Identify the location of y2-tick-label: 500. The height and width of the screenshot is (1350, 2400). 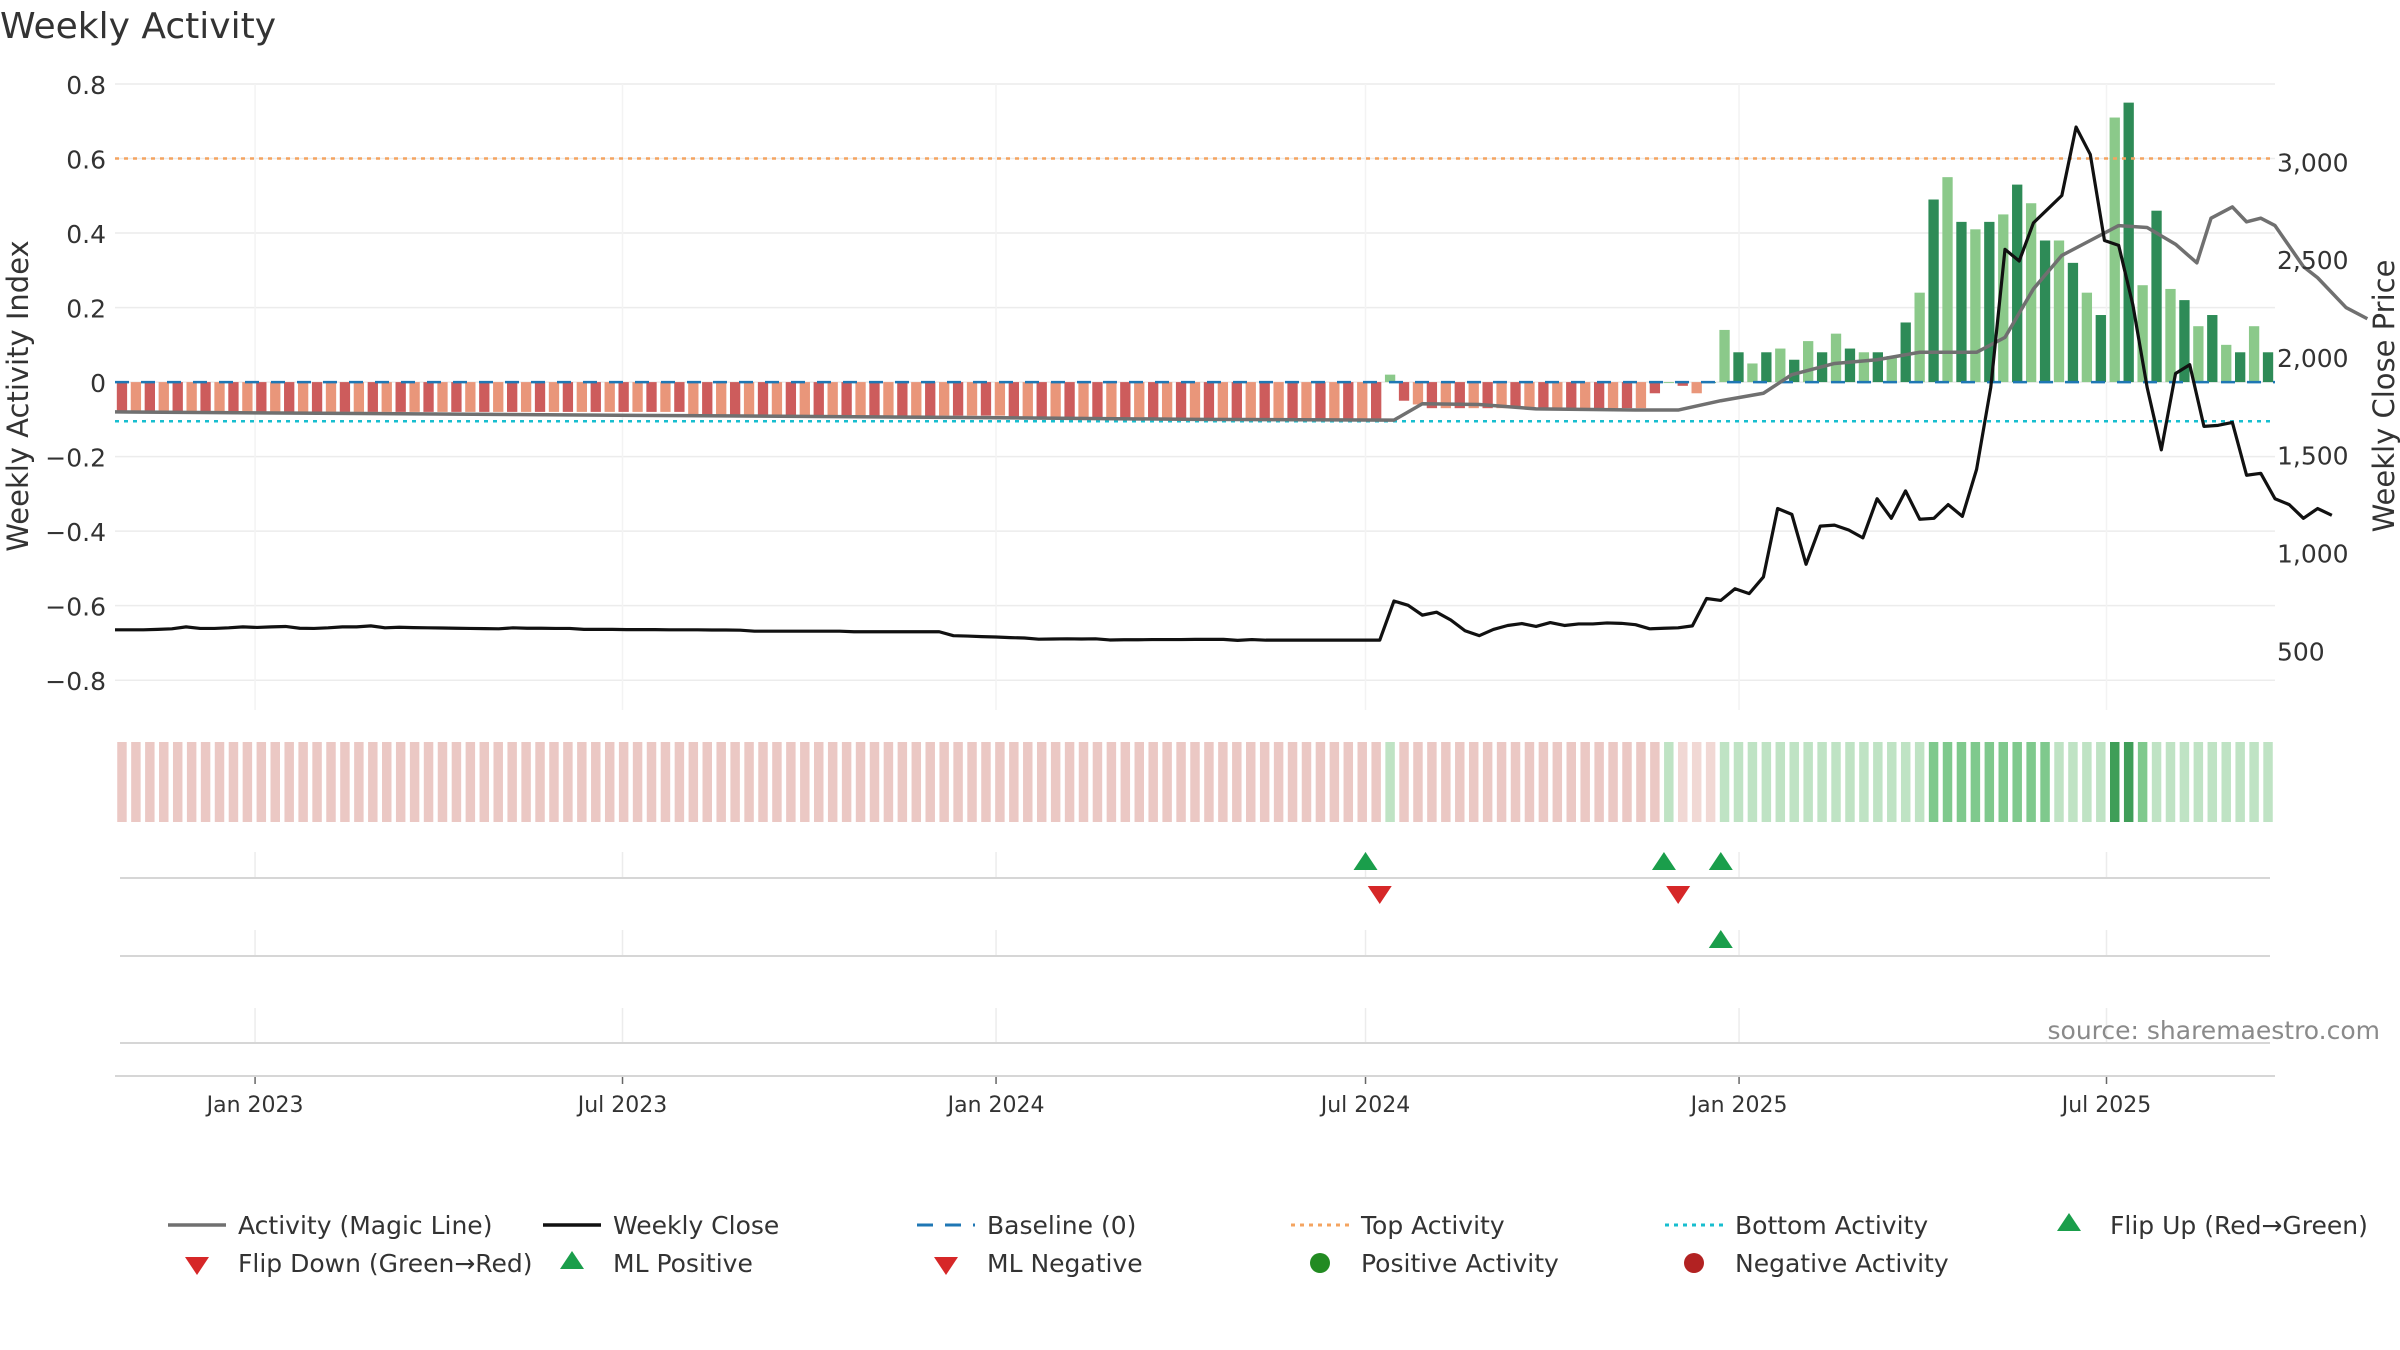
(2301, 651).